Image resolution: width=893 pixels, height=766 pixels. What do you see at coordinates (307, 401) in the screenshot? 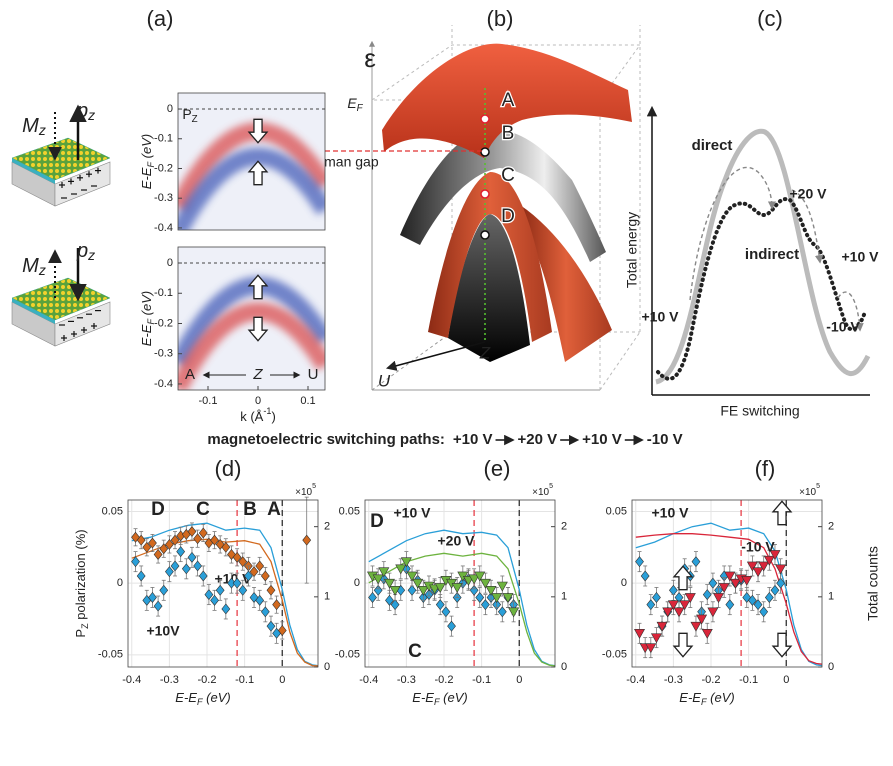
I see `x-tick-label: 0.1` at bounding box center [307, 401].